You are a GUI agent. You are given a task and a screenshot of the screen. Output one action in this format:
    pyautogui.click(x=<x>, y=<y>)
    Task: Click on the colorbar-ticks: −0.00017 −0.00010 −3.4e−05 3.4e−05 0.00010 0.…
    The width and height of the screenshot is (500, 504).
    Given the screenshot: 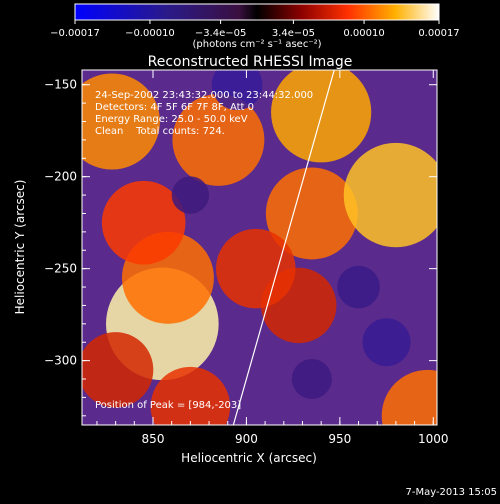 What is the action you would take?
    pyautogui.click(x=255, y=29)
    